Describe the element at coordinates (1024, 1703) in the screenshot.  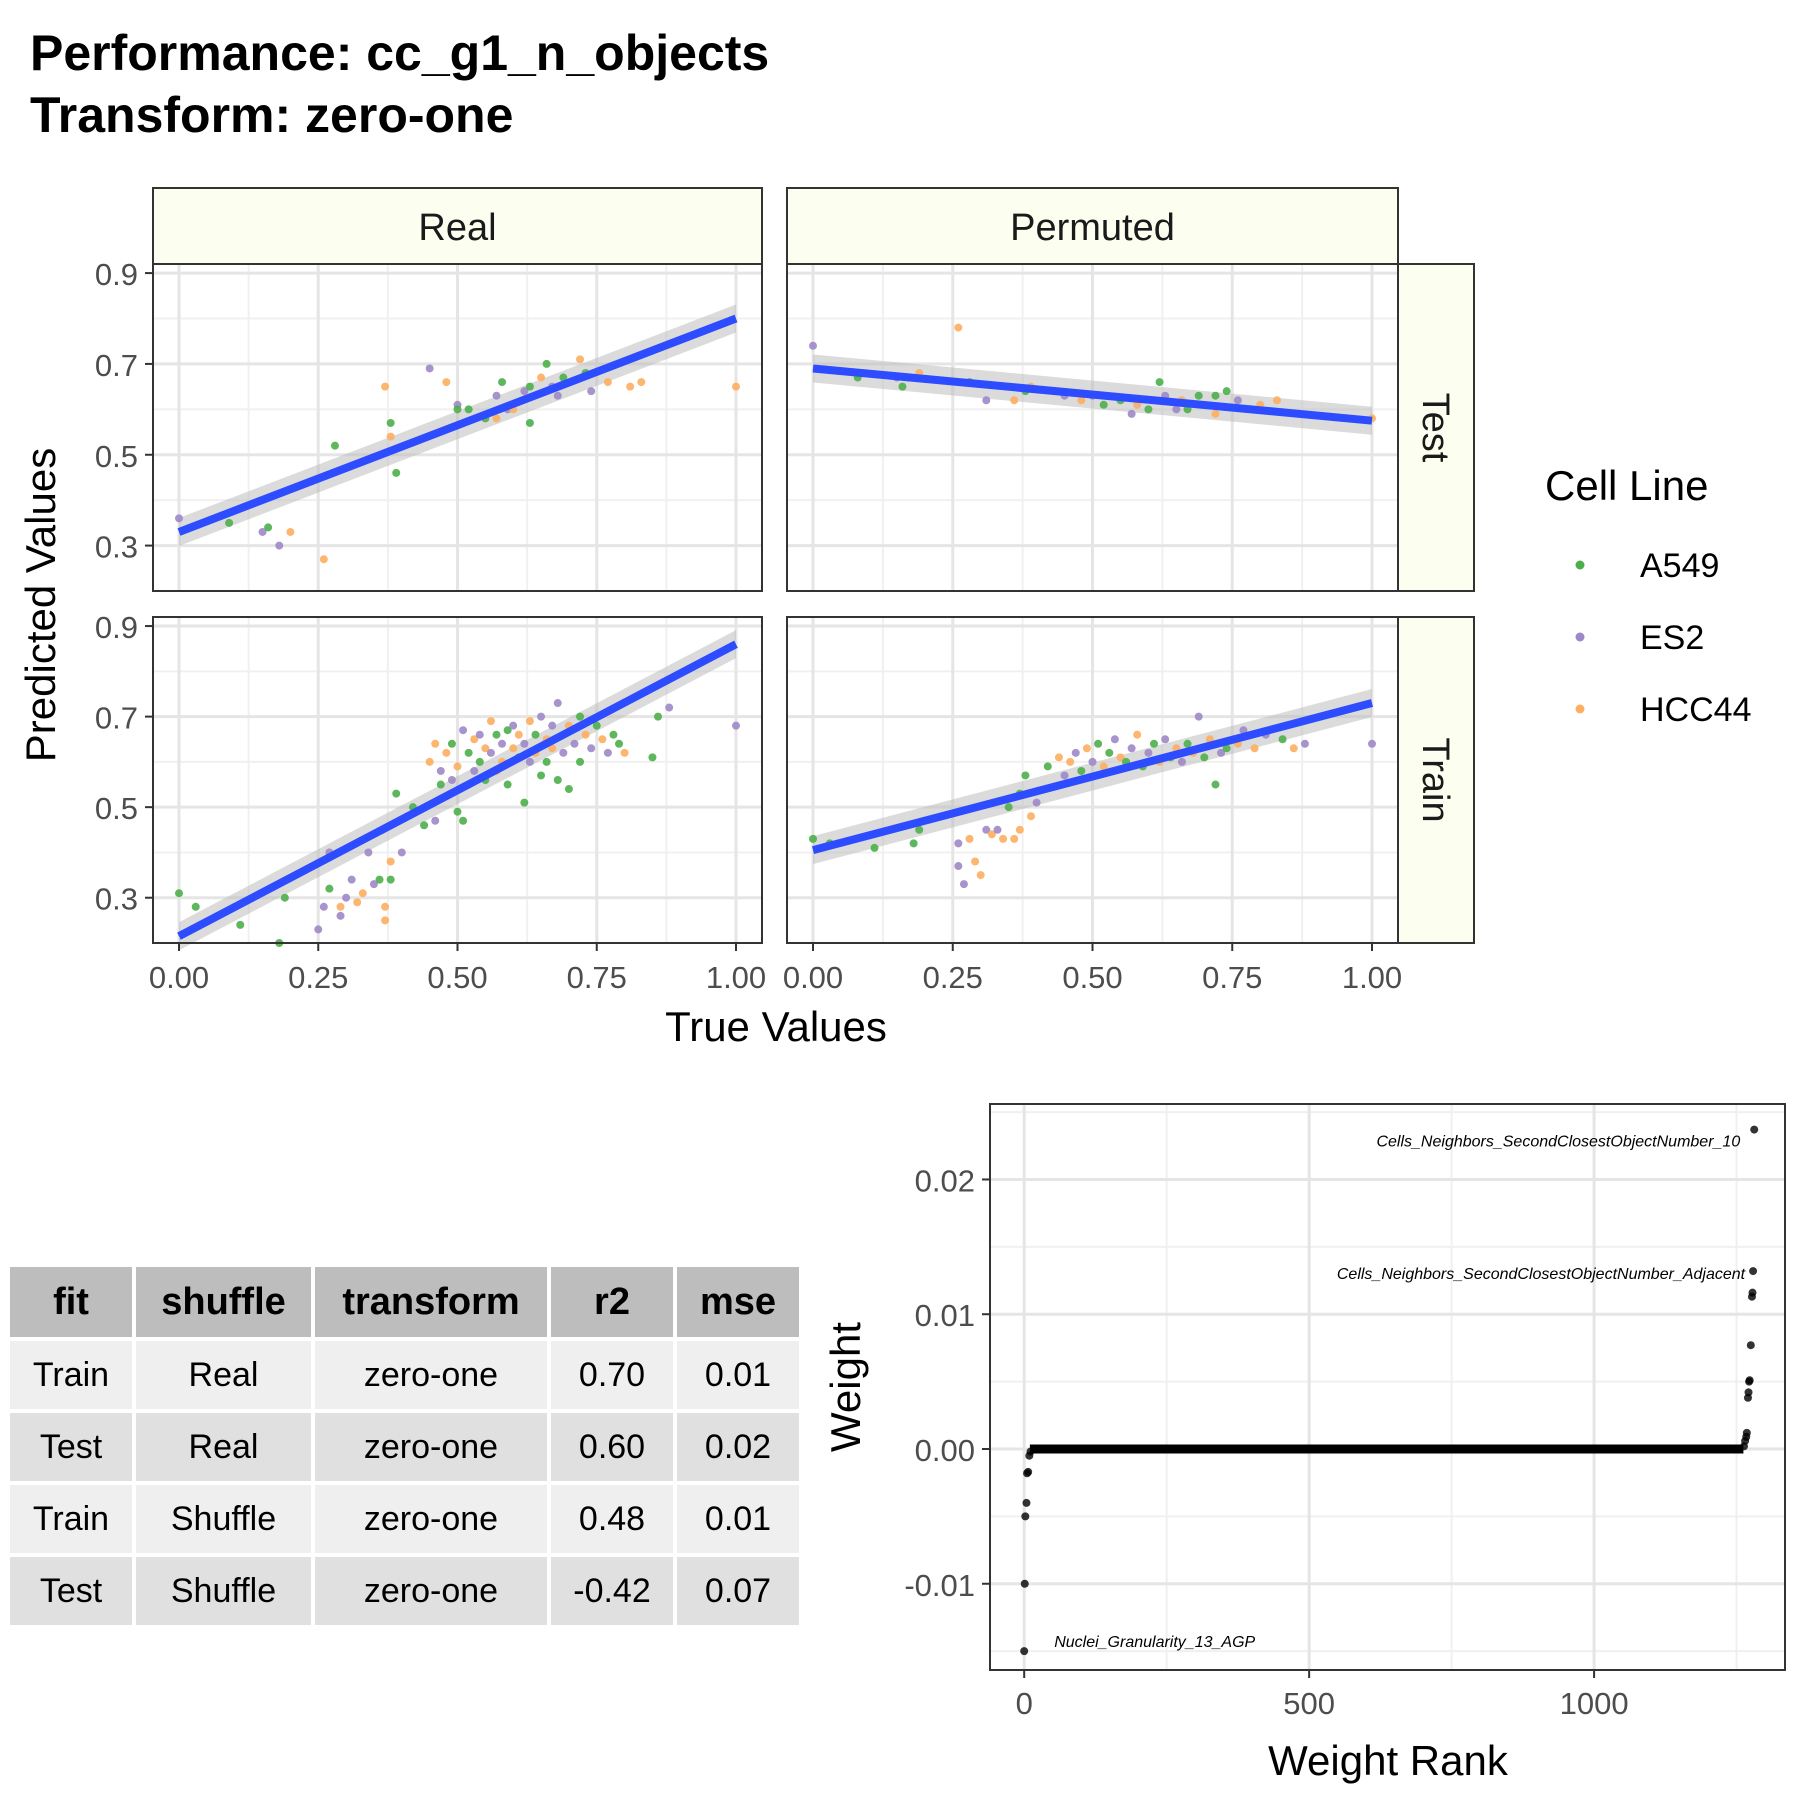
I see `x-tick-label: 0` at that location.